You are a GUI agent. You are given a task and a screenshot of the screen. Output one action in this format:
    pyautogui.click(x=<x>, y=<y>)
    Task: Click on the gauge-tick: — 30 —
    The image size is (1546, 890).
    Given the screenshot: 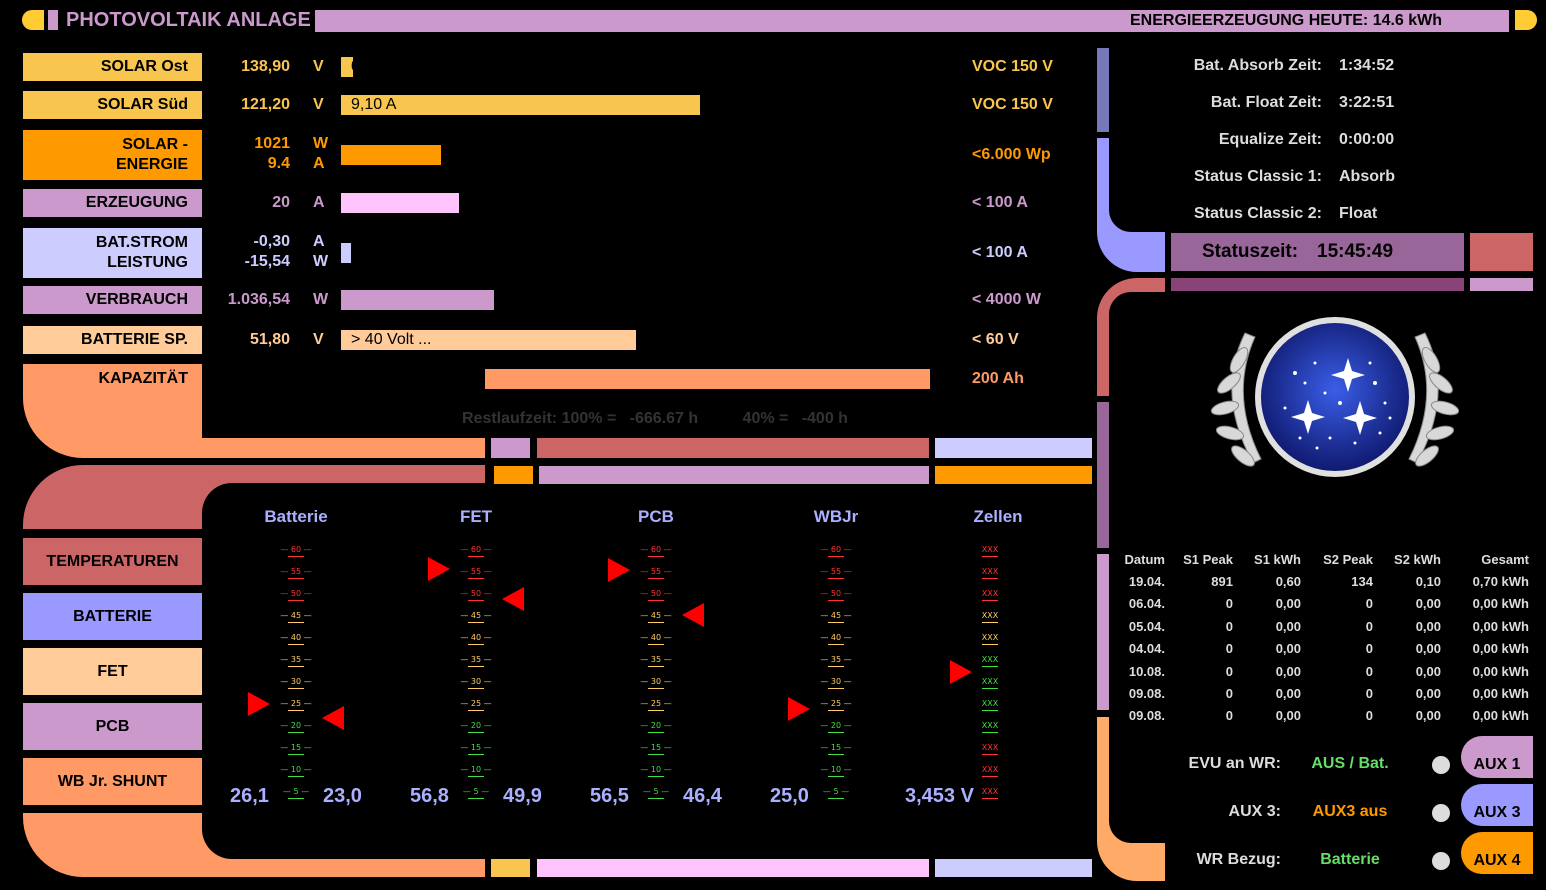 What is the action you would take?
    pyautogui.click(x=836, y=681)
    